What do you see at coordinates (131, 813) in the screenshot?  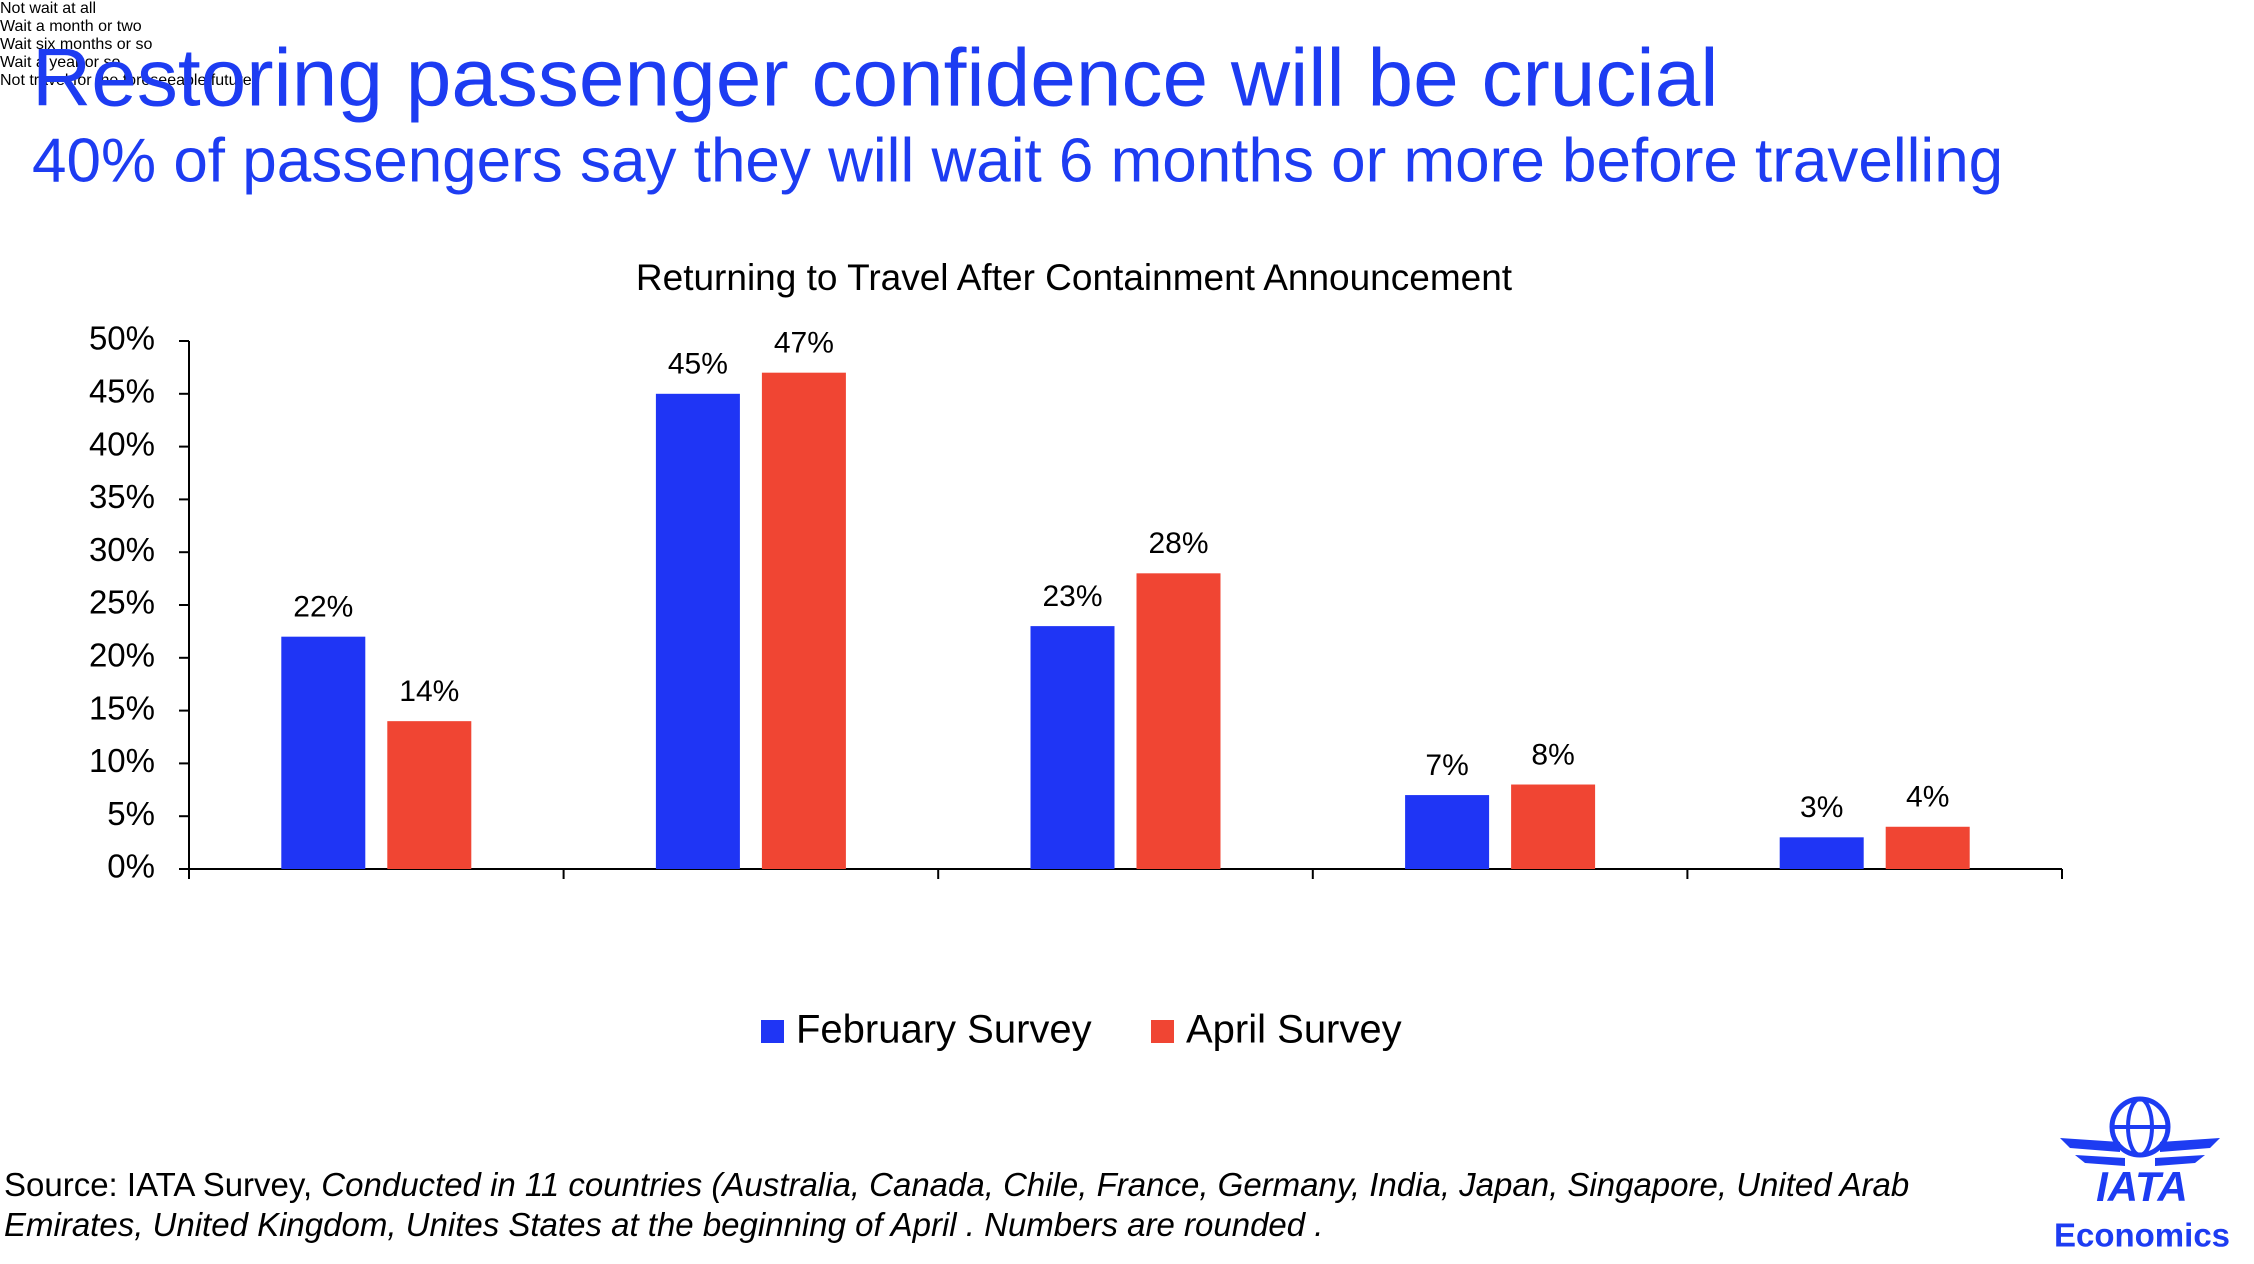 I see `y-tick-label: 5%` at bounding box center [131, 813].